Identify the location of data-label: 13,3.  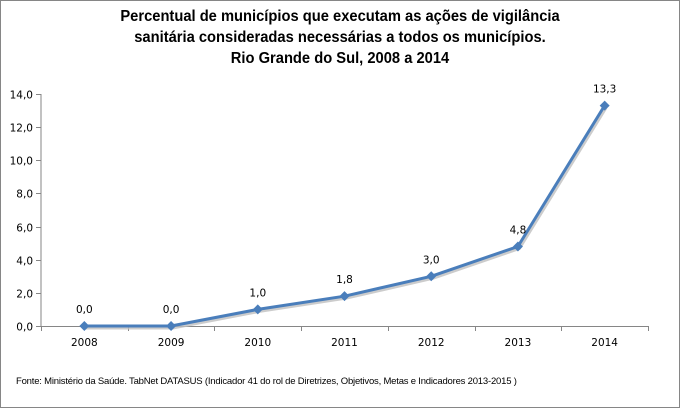
(604, 90).